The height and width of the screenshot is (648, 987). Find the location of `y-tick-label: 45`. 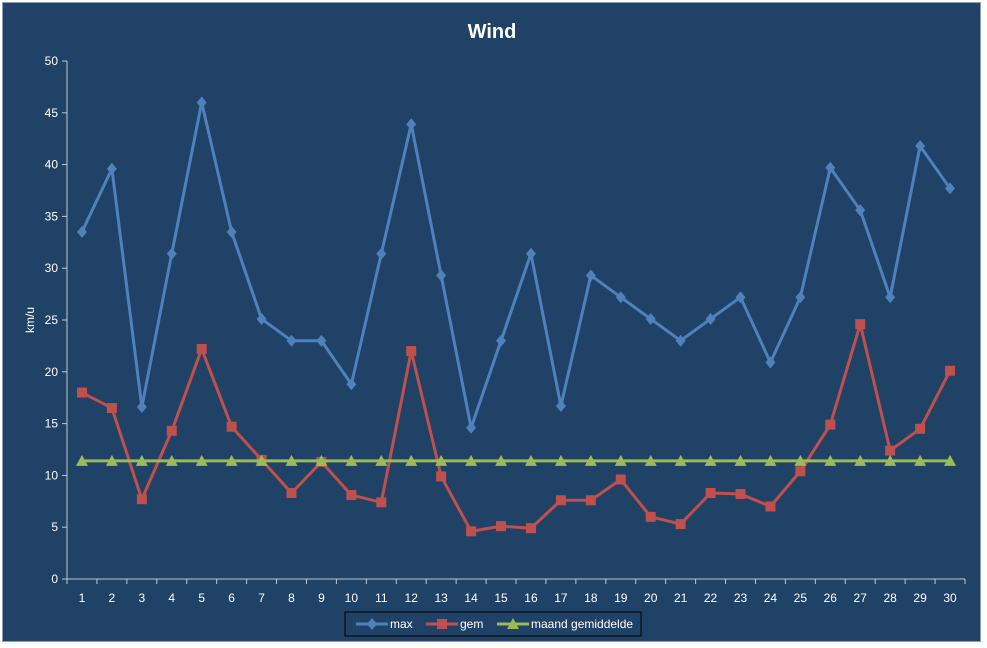

y-tick-label: 45 is located at coordinates (52, 113).